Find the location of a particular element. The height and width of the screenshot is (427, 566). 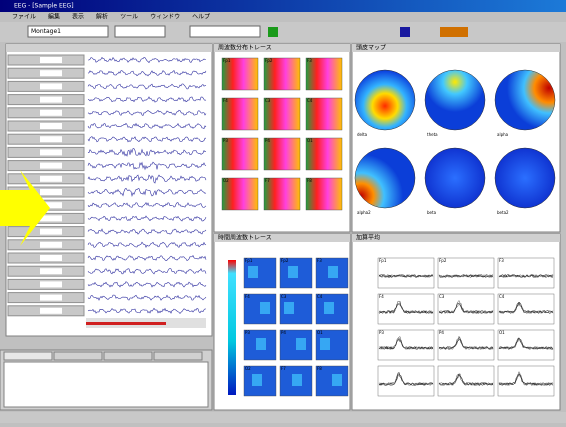

channel-label: F4 is located at coordinates (247, 296).